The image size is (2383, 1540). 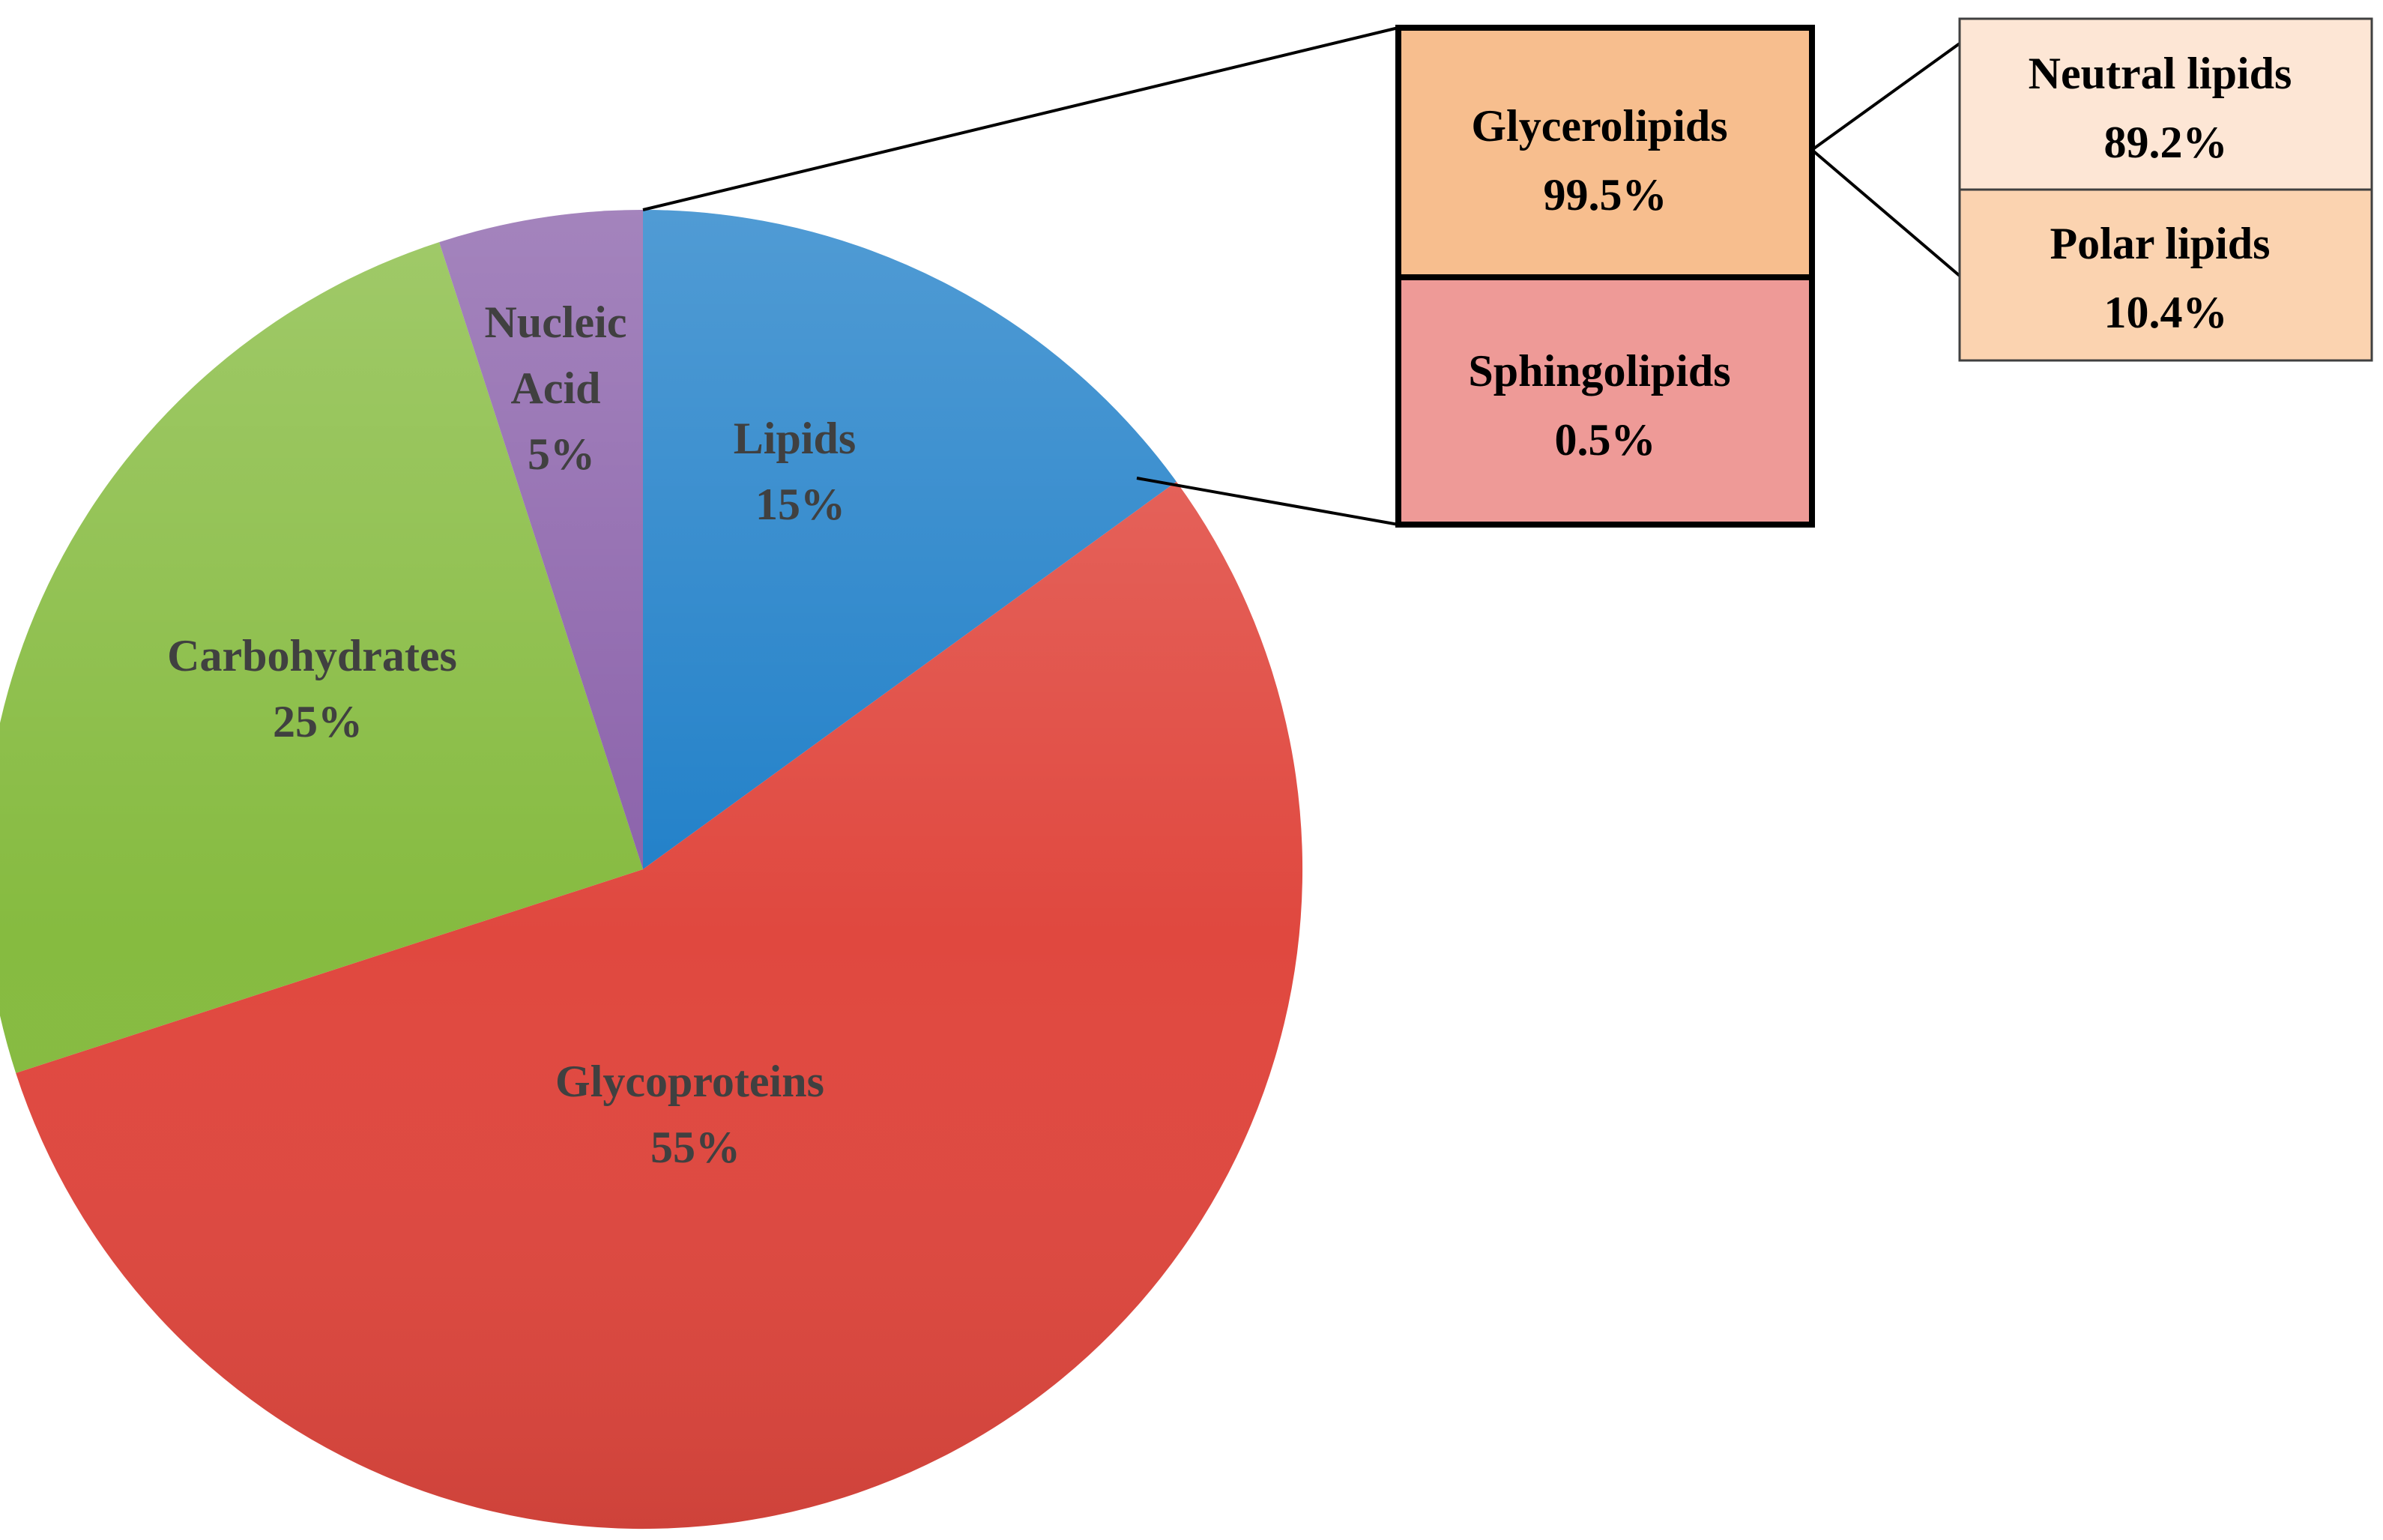 I want to click on label-carbohydrates: Carbohydrates 25%, so click(x=317, y=688).